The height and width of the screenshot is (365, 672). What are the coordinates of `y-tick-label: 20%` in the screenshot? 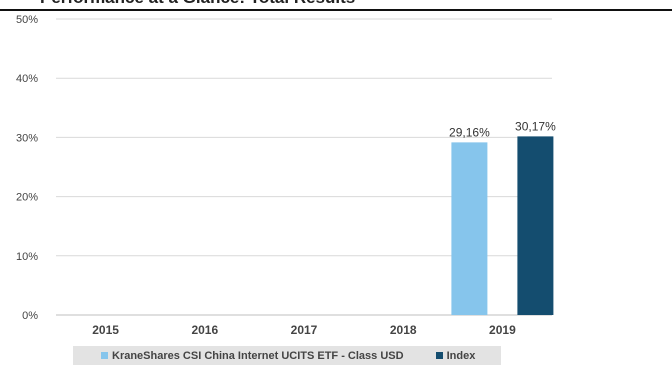 It's located at (27, 198).